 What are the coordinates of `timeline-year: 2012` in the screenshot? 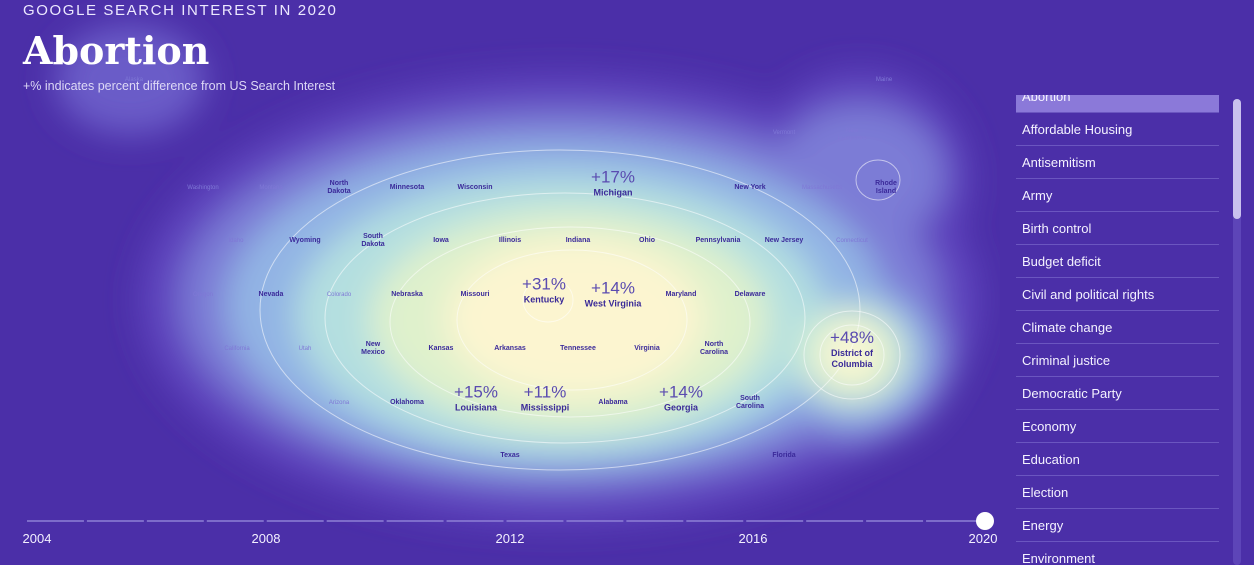 It's located at (510, 538).